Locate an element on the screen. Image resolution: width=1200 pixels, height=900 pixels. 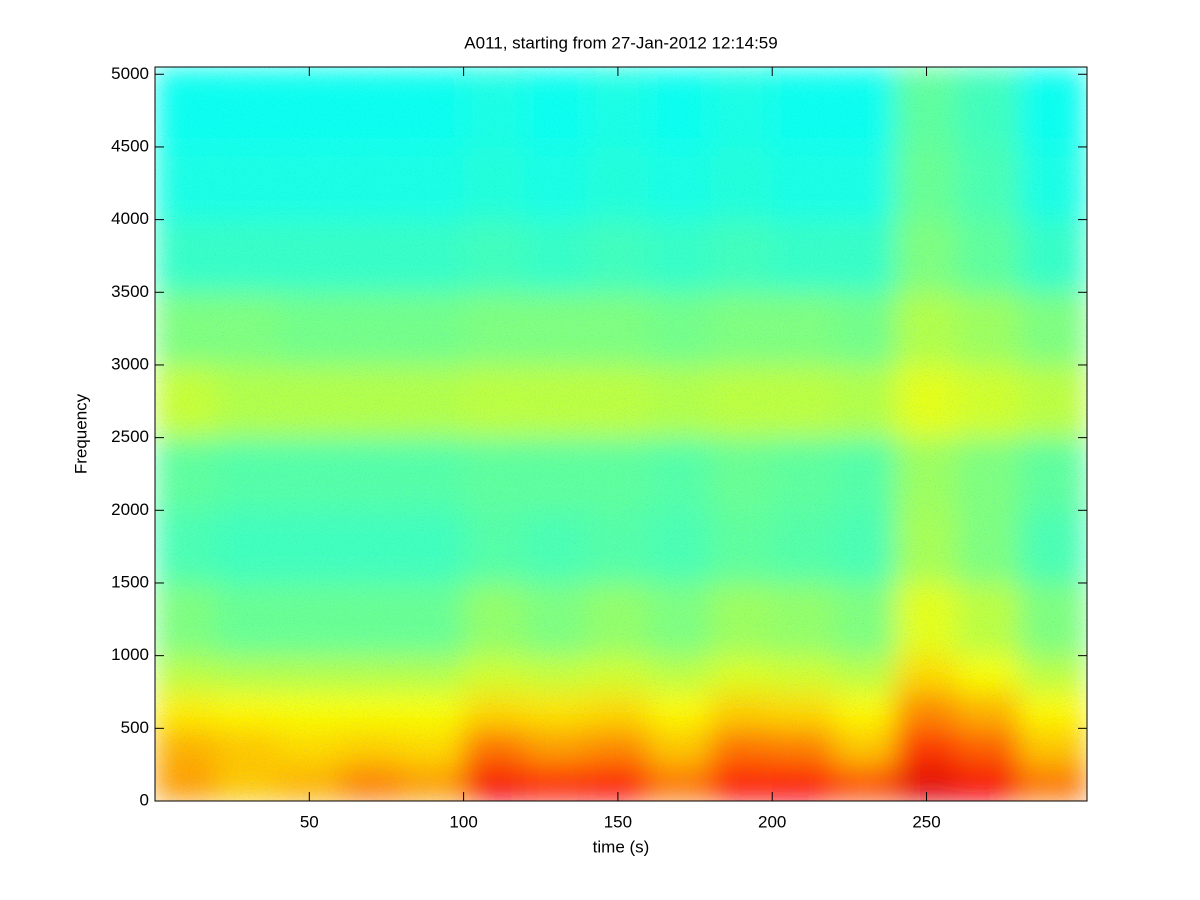
y-tick-label: 4000 is located at coordinates (130, 218).